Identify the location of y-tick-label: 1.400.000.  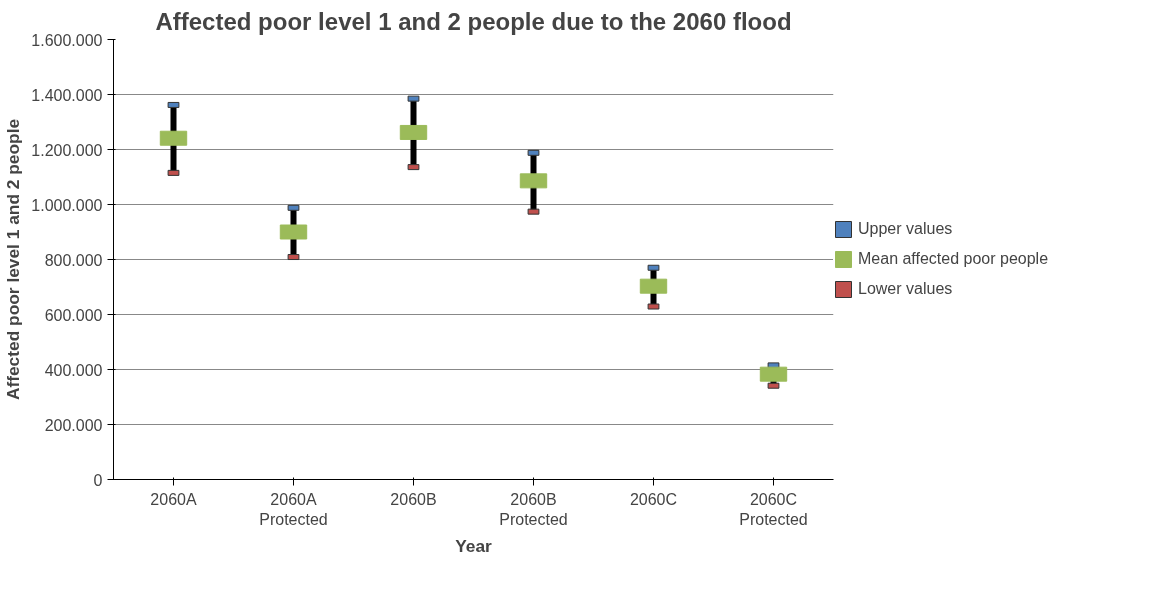
(67, 95).